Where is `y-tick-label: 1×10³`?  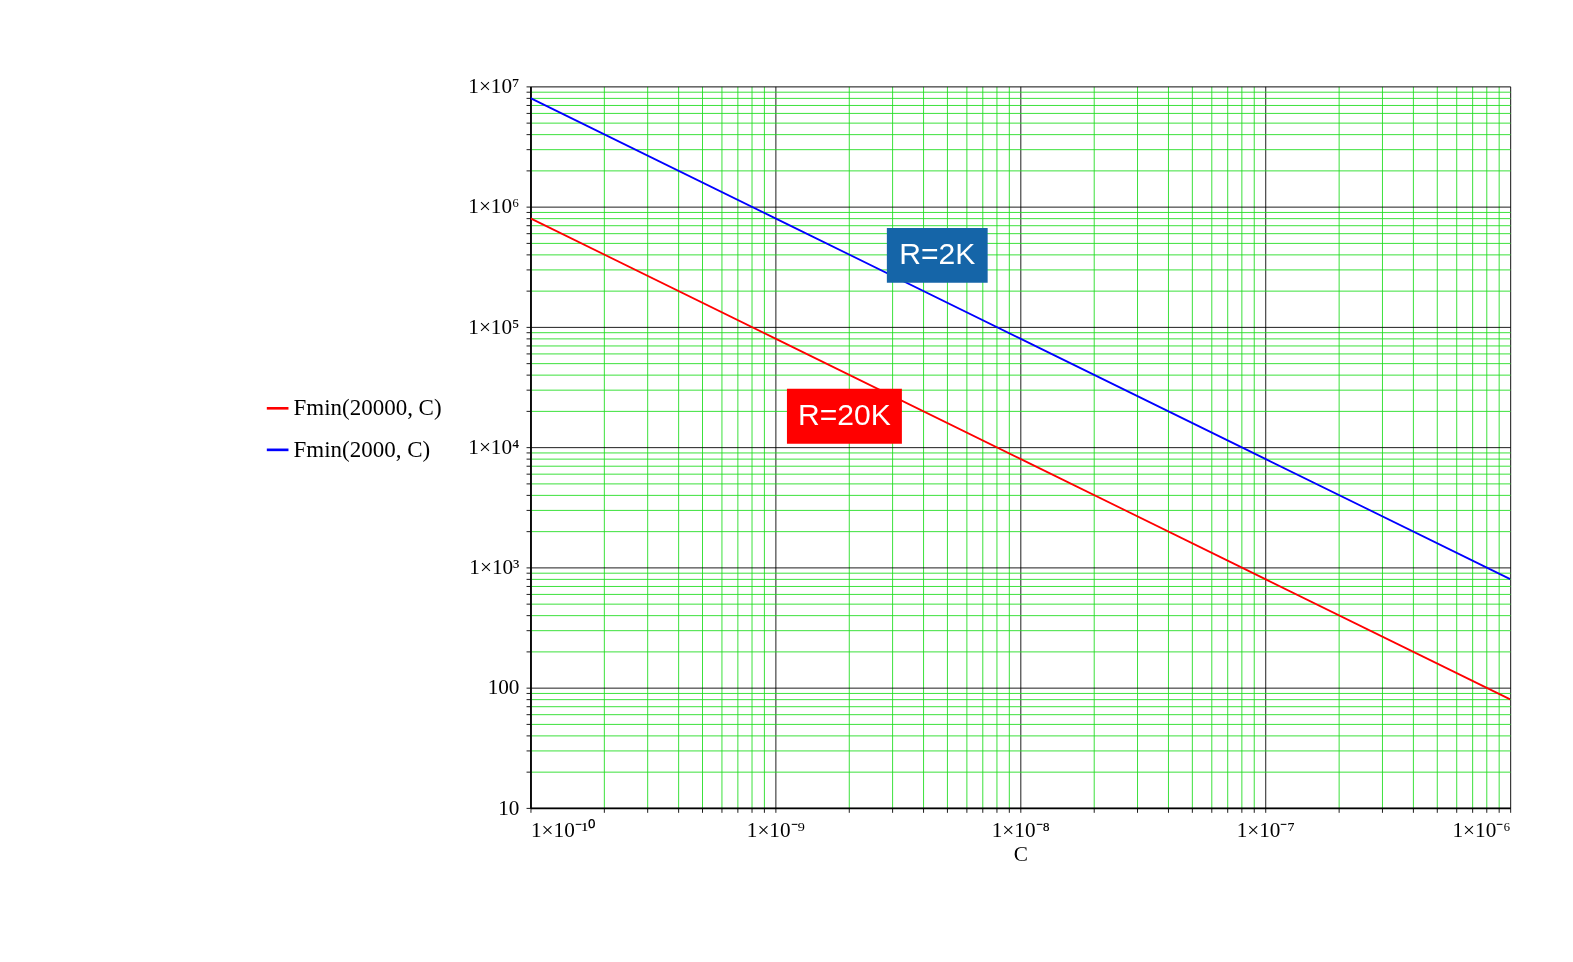
y-tick-label: 1×10³ is located at coordinates (494, 567).